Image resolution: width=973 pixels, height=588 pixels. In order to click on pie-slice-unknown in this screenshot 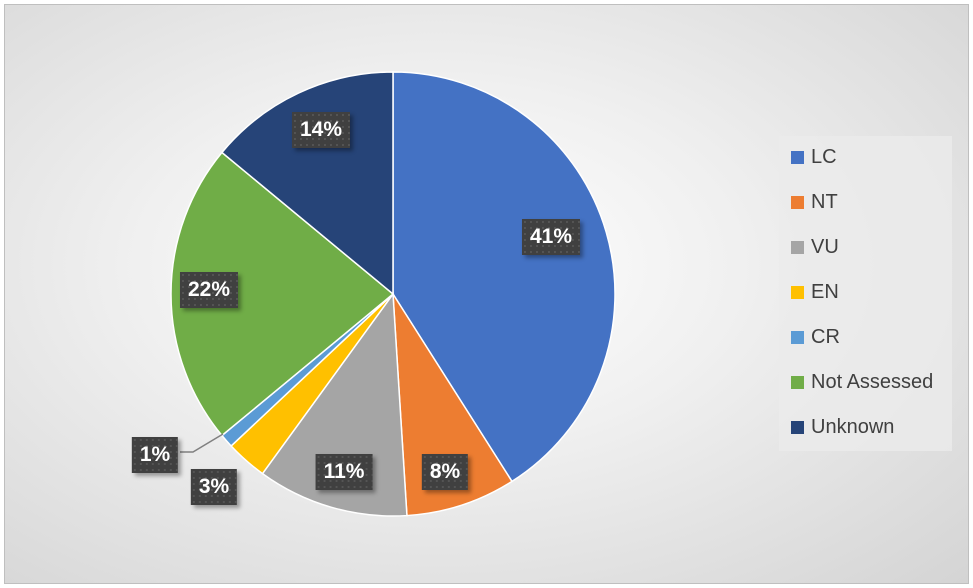, I will do `click(307, 183)`.